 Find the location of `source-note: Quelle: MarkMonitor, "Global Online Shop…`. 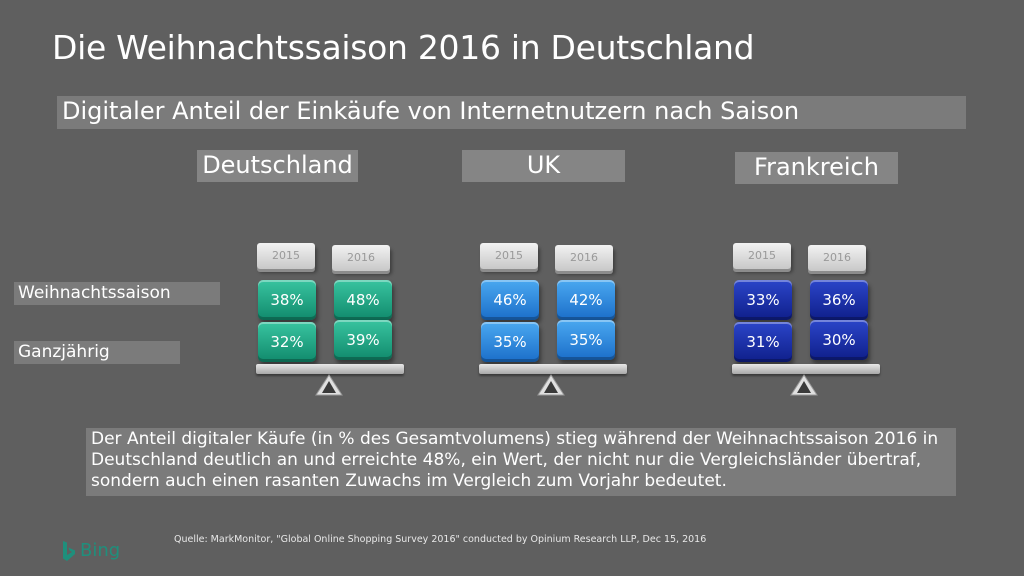

source-note: Quelle: MarkMonitor, "Global Online Shop… is located at coordinates (440, 539).